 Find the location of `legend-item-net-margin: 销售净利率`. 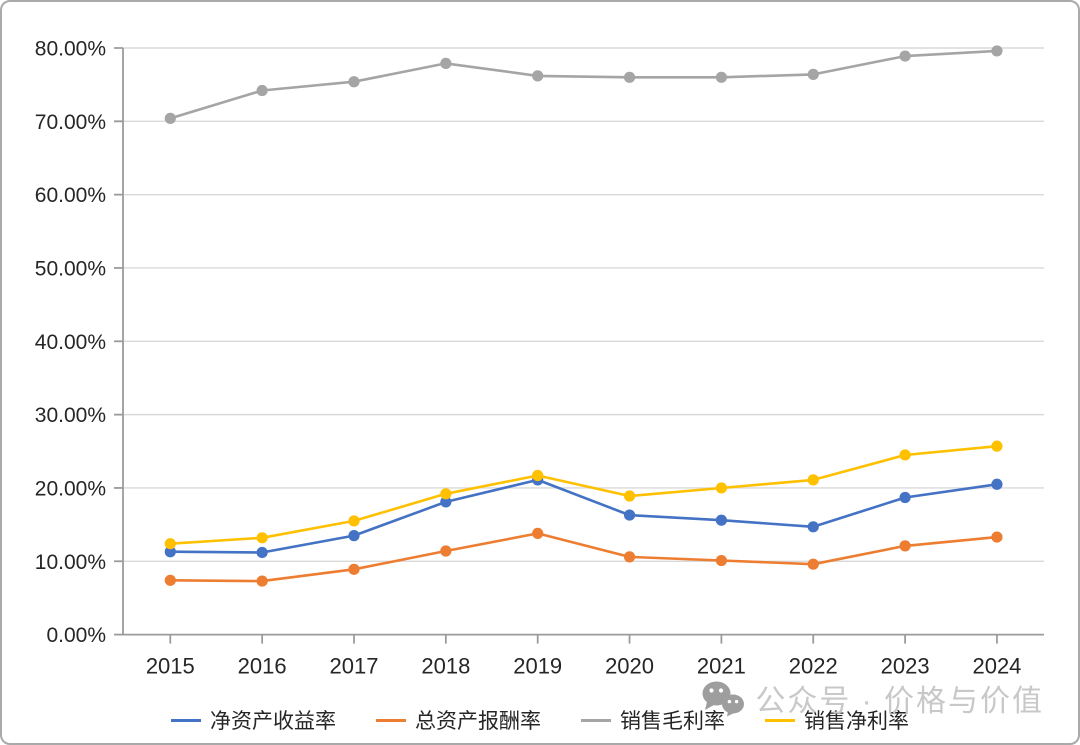

legend-item-net-margin: 销售净利率 is located at coordinates (837, 720).